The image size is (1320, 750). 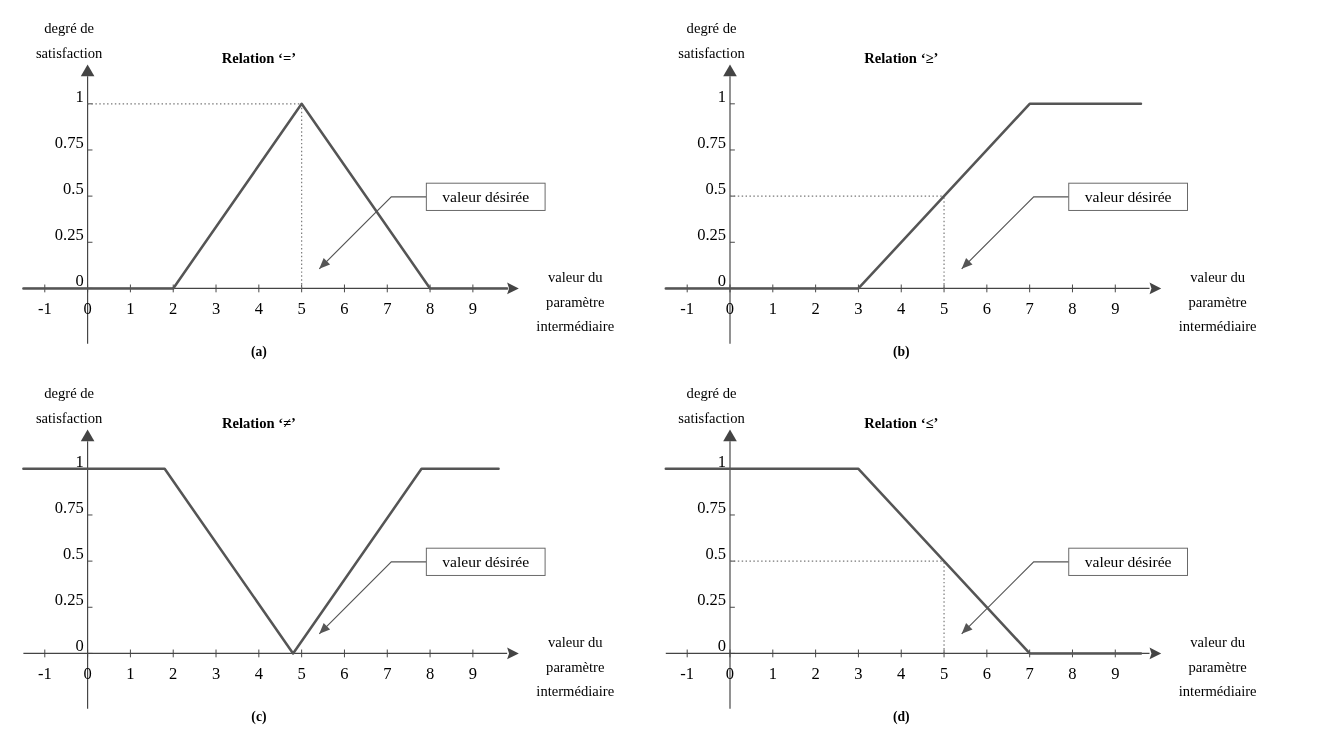 What do you see at coordinates (901, 423) in the screenshot?
I see `chart-title: Relation ‘≤’` at bounding box center [901, 423].